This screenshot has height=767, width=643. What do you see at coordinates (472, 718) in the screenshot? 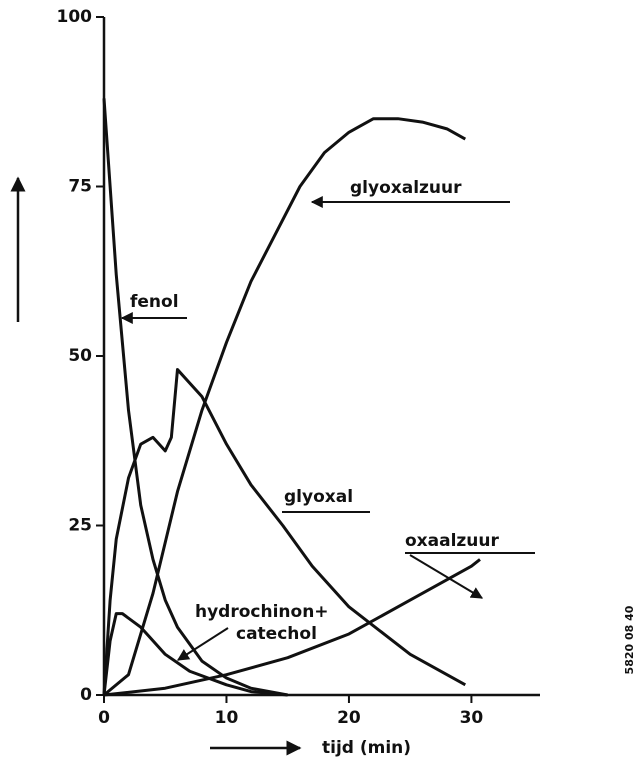
I see `x-tick-label: 30` at bounding box center [472, 718].